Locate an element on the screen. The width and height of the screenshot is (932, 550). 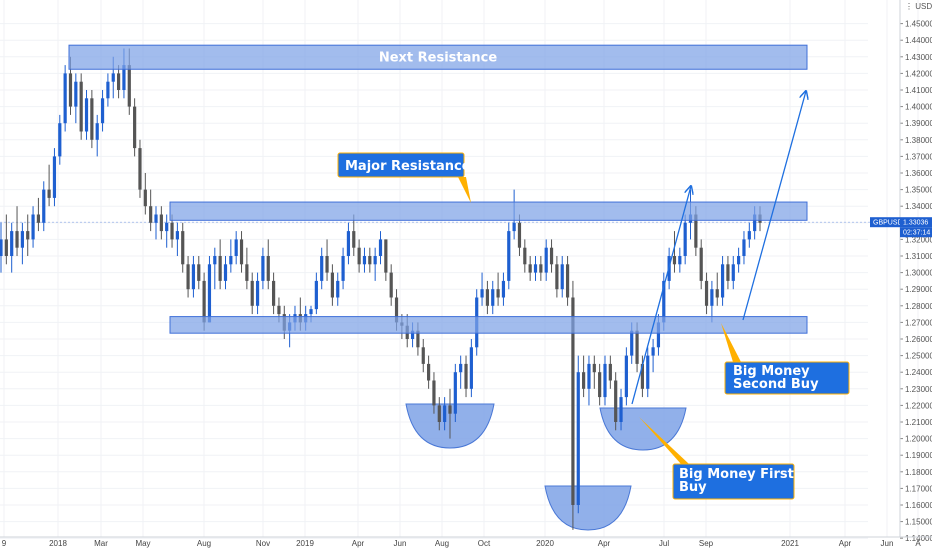
y-tick-label: 1.38000 is located at coordinates (918, 140).